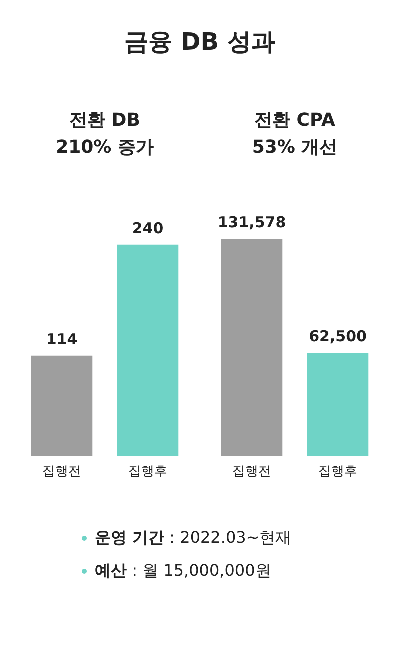 Image resolution: width=400 pixels, height=650 pixels. What do you see at coordinates (148, 228) in the screenshot?
I see `data-label: 240` at bounding box center [148, 228].